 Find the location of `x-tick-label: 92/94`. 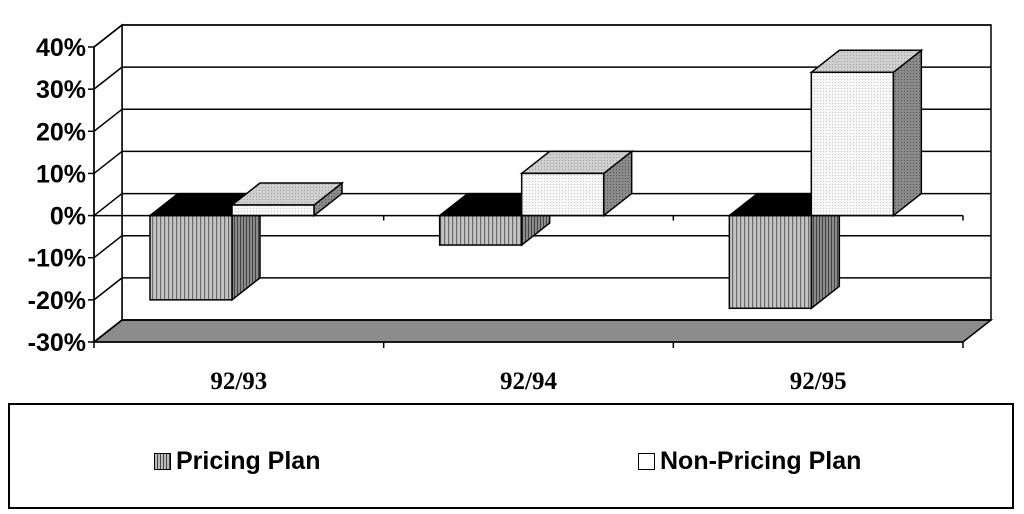

x-tick-label: 92/94 is located at coordinates (528, 381).